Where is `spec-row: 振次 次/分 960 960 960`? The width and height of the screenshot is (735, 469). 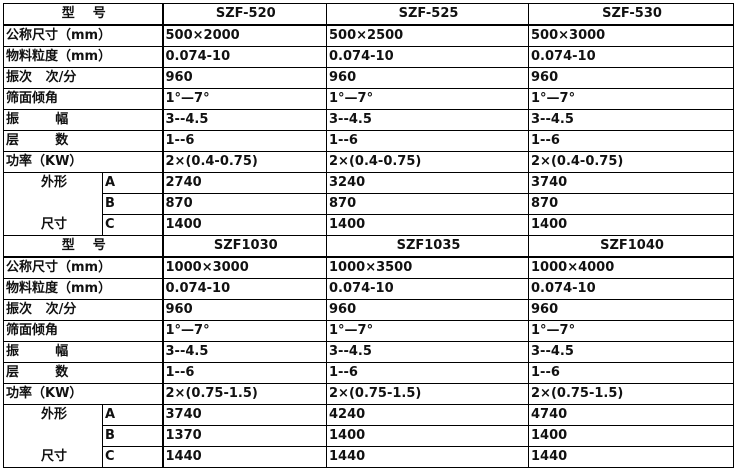 spec-row: 振次 次/分 960 960 960 is located at coordinates (368, 78).